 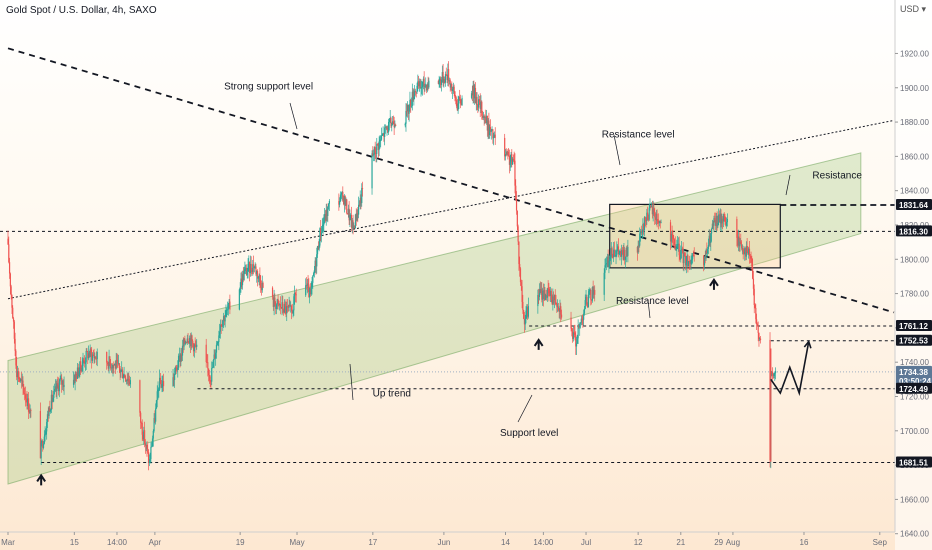 I want to click on annotation-3: Resistance level, so click(x=652, y=301).